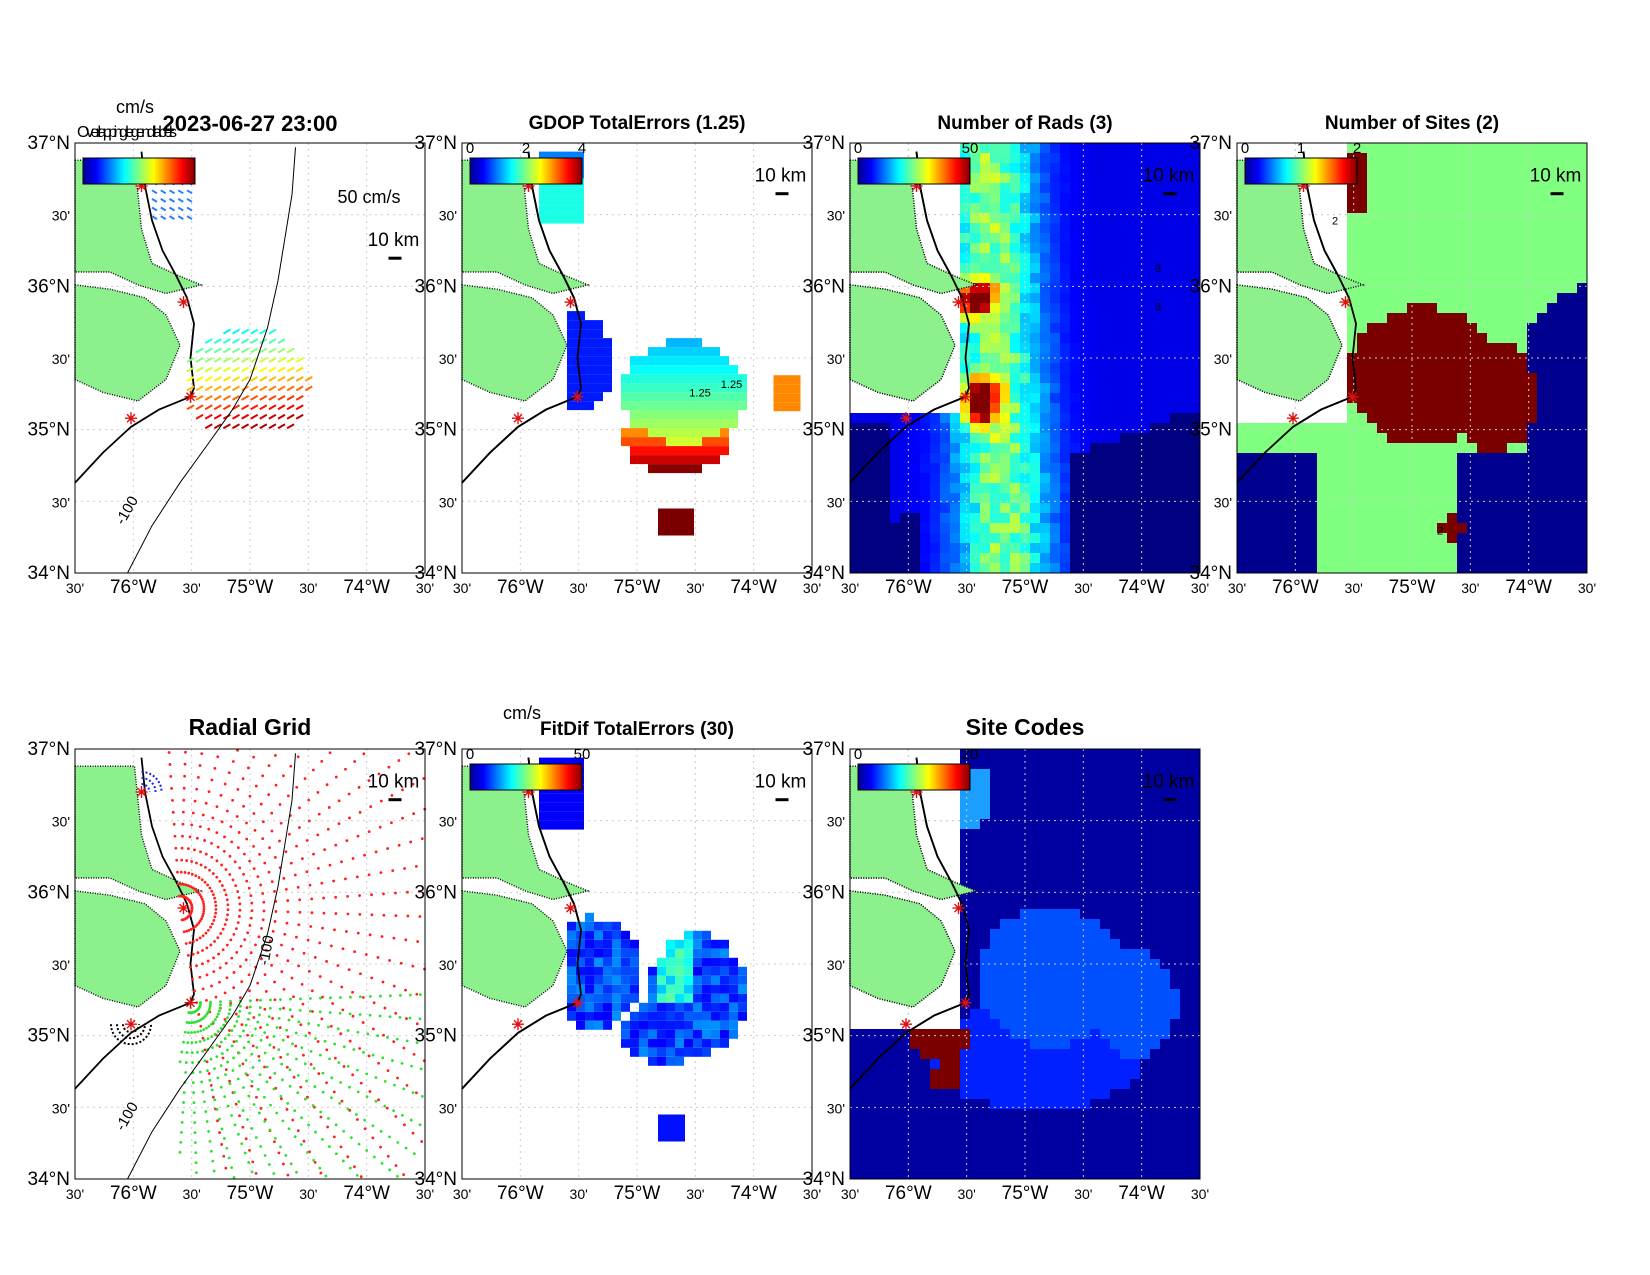  I want to click on radar-site-marker, so click(1303, 186).